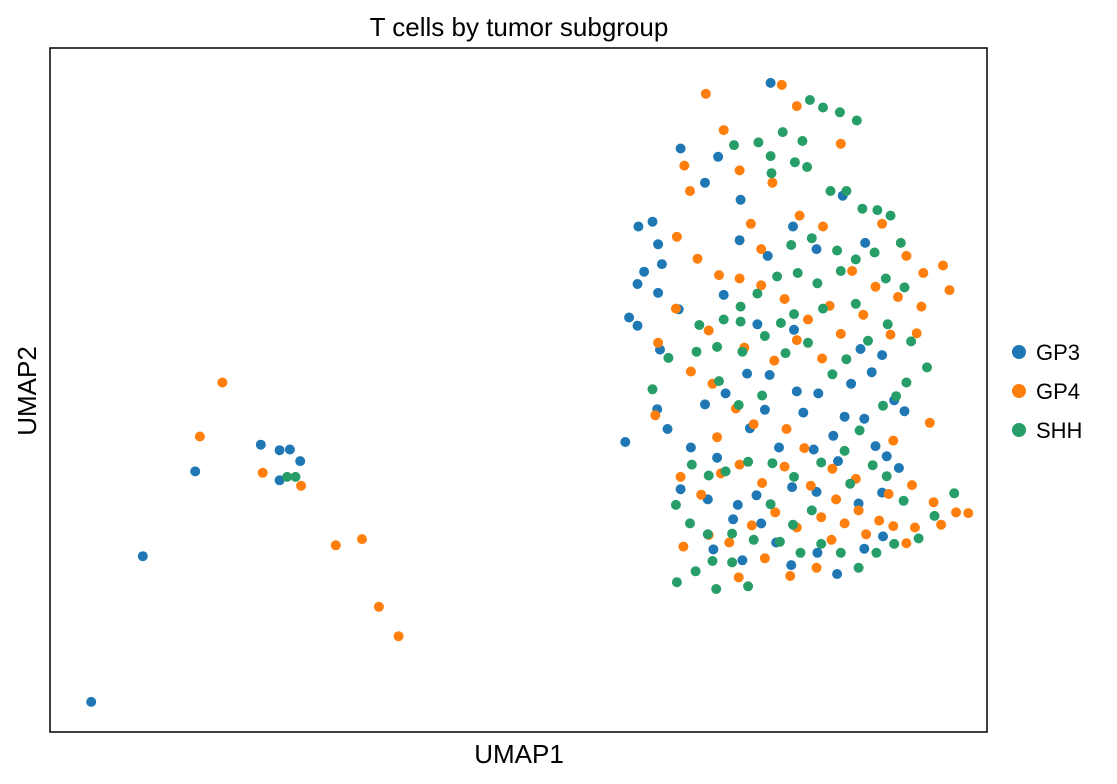 The width and height of the screenshot is (1117, 784). I want to click on legend-marker-gp3, so click(1019, 352).